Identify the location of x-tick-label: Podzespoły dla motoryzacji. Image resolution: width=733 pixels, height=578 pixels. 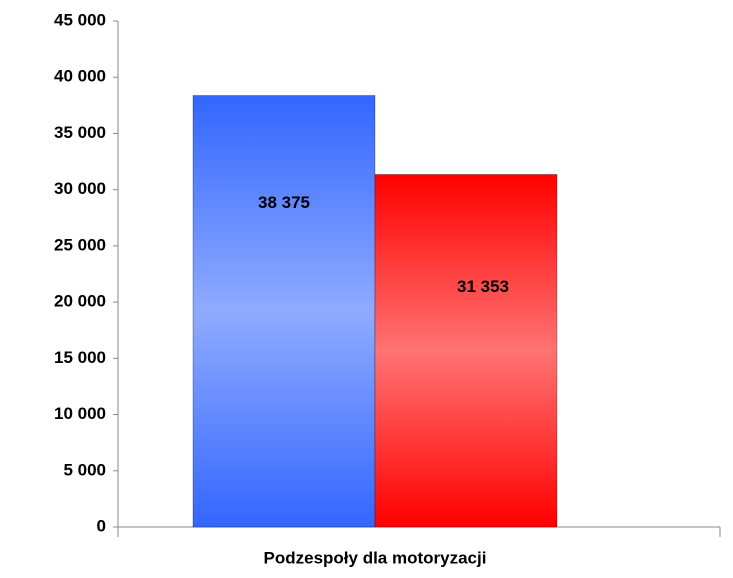
(375, 557).